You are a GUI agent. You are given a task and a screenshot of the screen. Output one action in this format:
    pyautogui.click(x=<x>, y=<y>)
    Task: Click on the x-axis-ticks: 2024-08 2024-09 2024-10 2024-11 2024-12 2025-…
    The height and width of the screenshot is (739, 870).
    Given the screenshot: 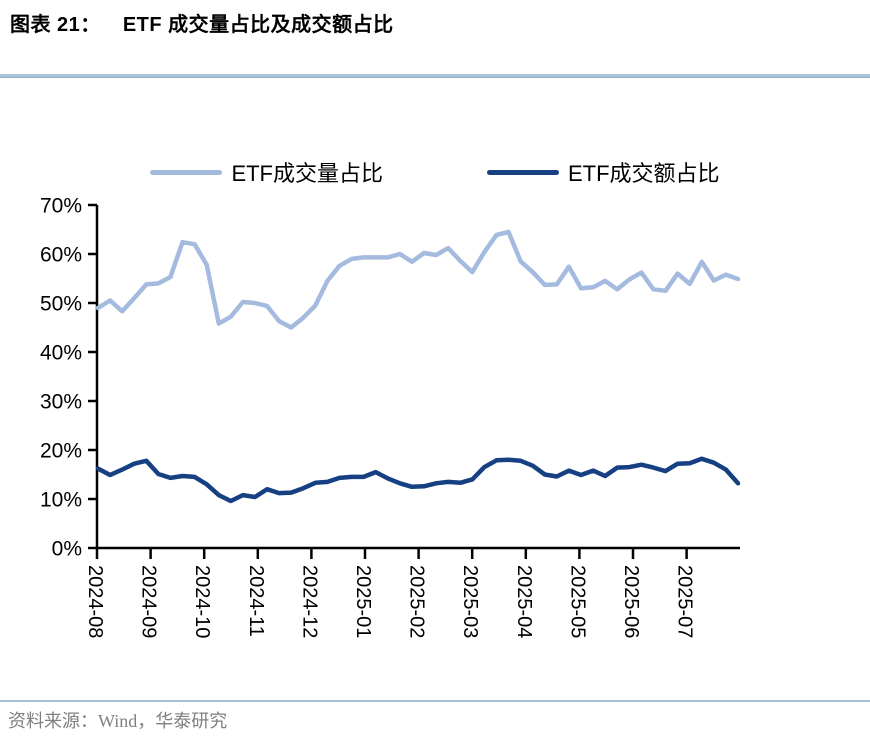 What is the action you would take?
    pyautogui.click(x=390, y=593)
    